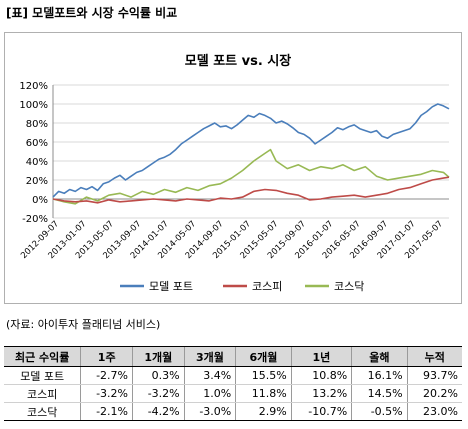  Describe the element at coordinates (321, 375) in the screenshot. I see `table-cell: 10.8%` at that location.